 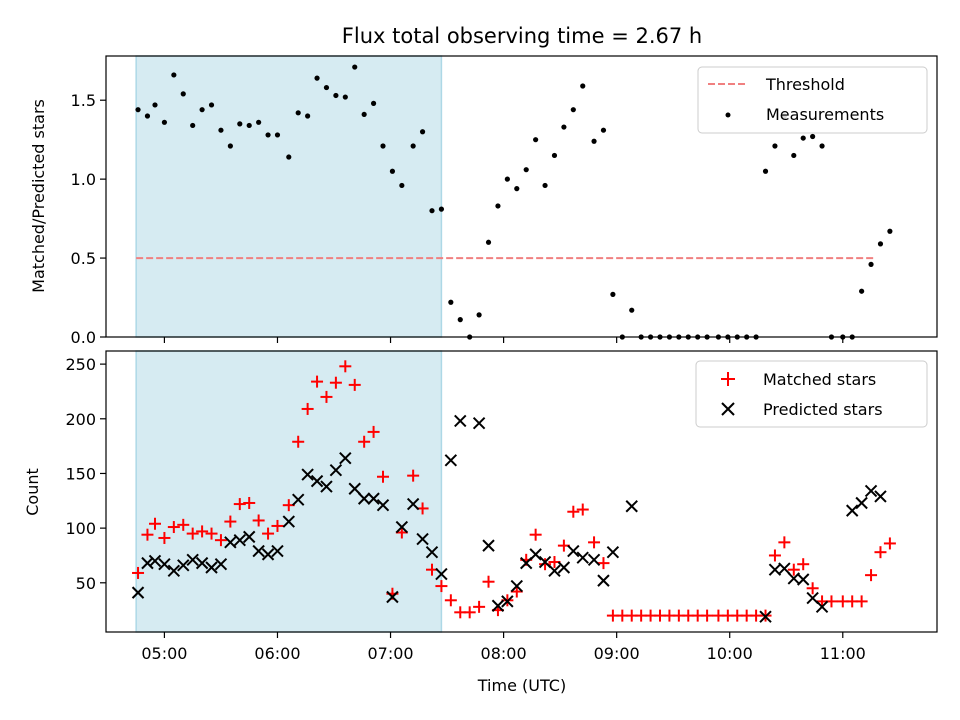 I want to click on matched-legend-marker, so click(x=728, y=379).